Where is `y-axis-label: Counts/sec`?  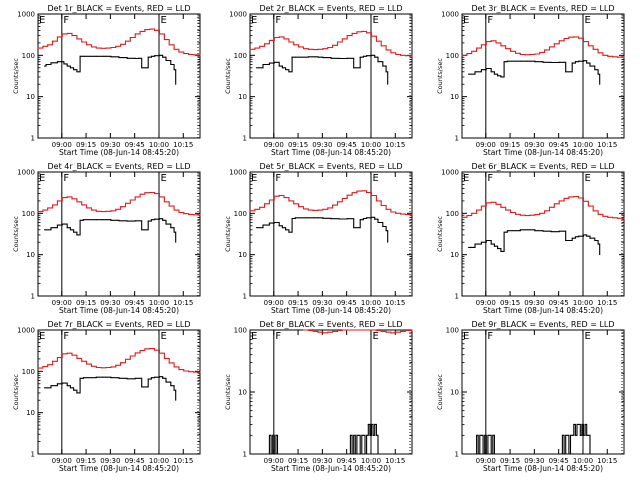
y-axis-label: Counts/sec is located at coordinates (16, 392).